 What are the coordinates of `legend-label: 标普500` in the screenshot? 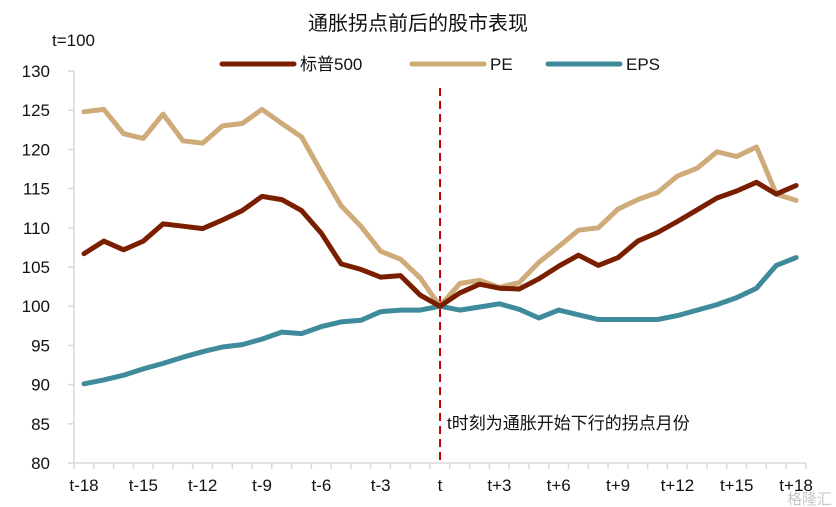 It's located at (331, 64).